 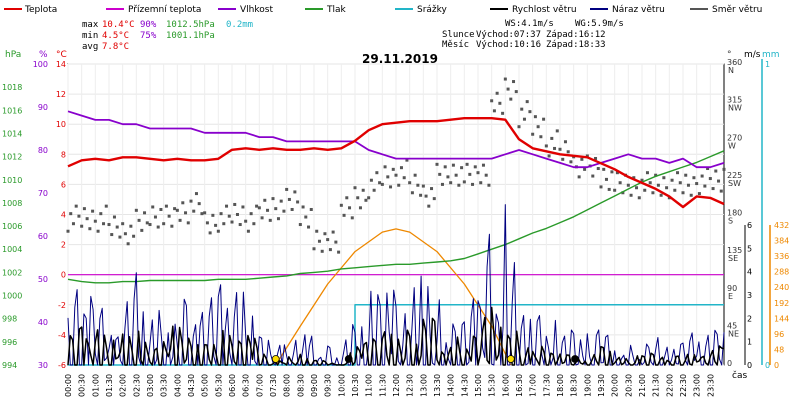 What do you see at coordinates (43, 365) in the screenshot?
I see `tick-humidity: 30` at bounding box center [43, 365].